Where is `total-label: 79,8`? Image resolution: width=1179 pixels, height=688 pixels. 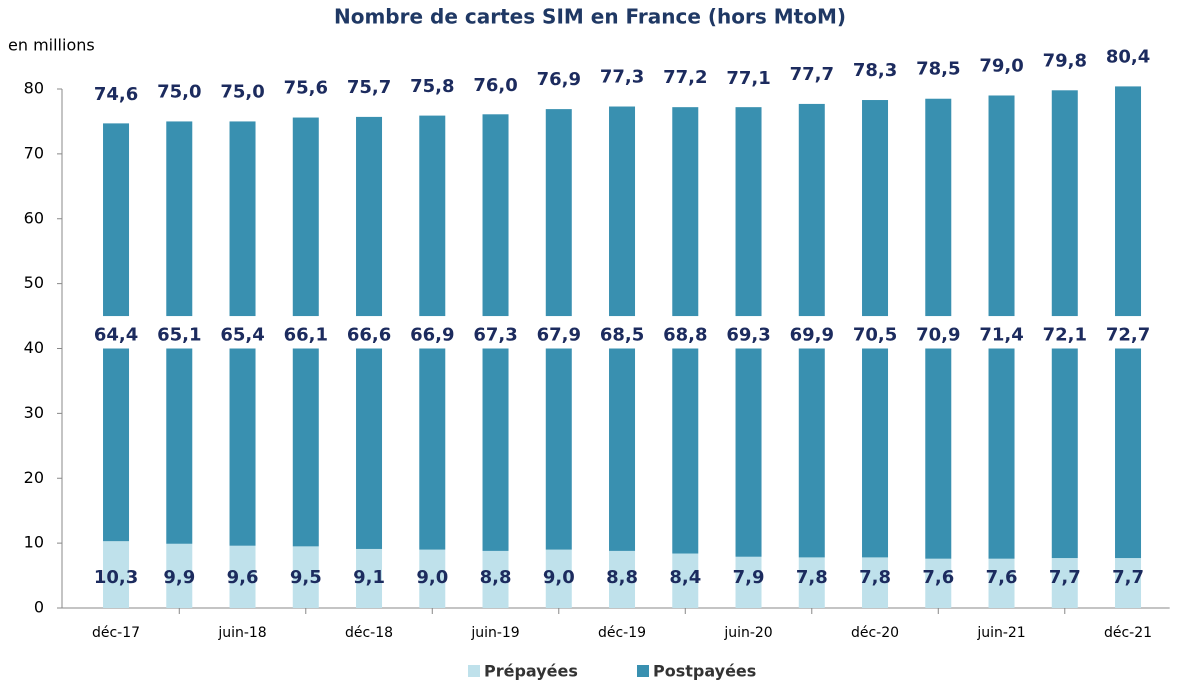 total-label: 79,8 is located at coordinates (1065, 60).